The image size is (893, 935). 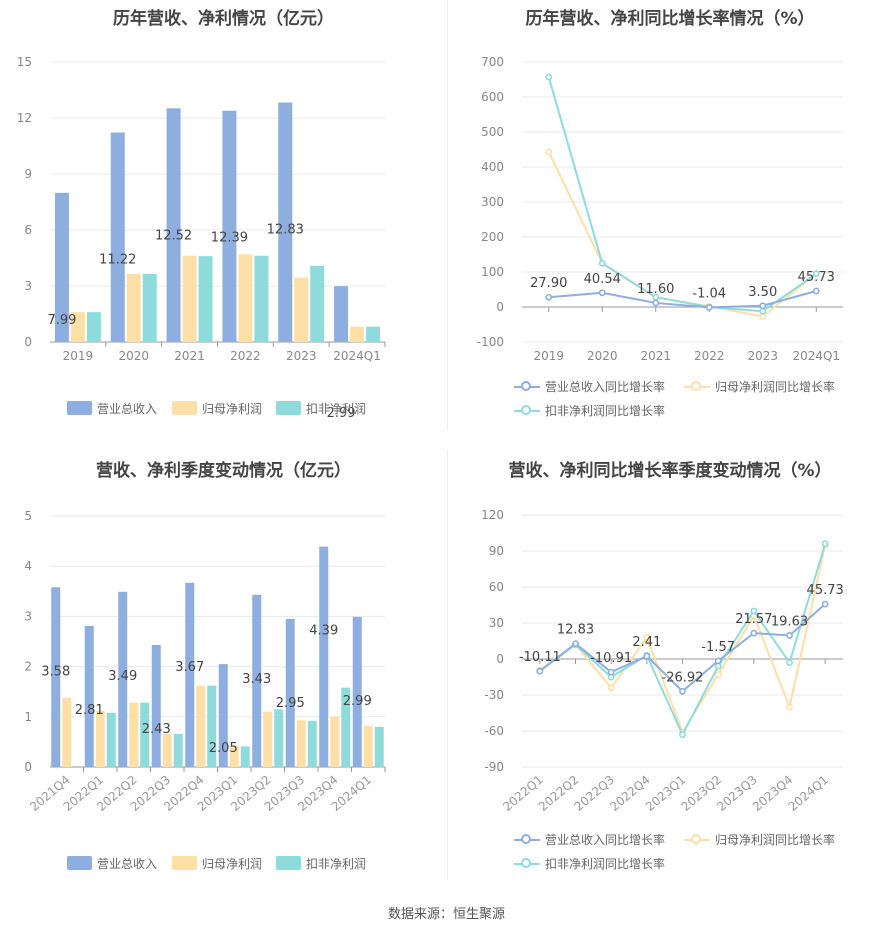 I want to click on y-tick-label: 12, so click(x=24, y=118).